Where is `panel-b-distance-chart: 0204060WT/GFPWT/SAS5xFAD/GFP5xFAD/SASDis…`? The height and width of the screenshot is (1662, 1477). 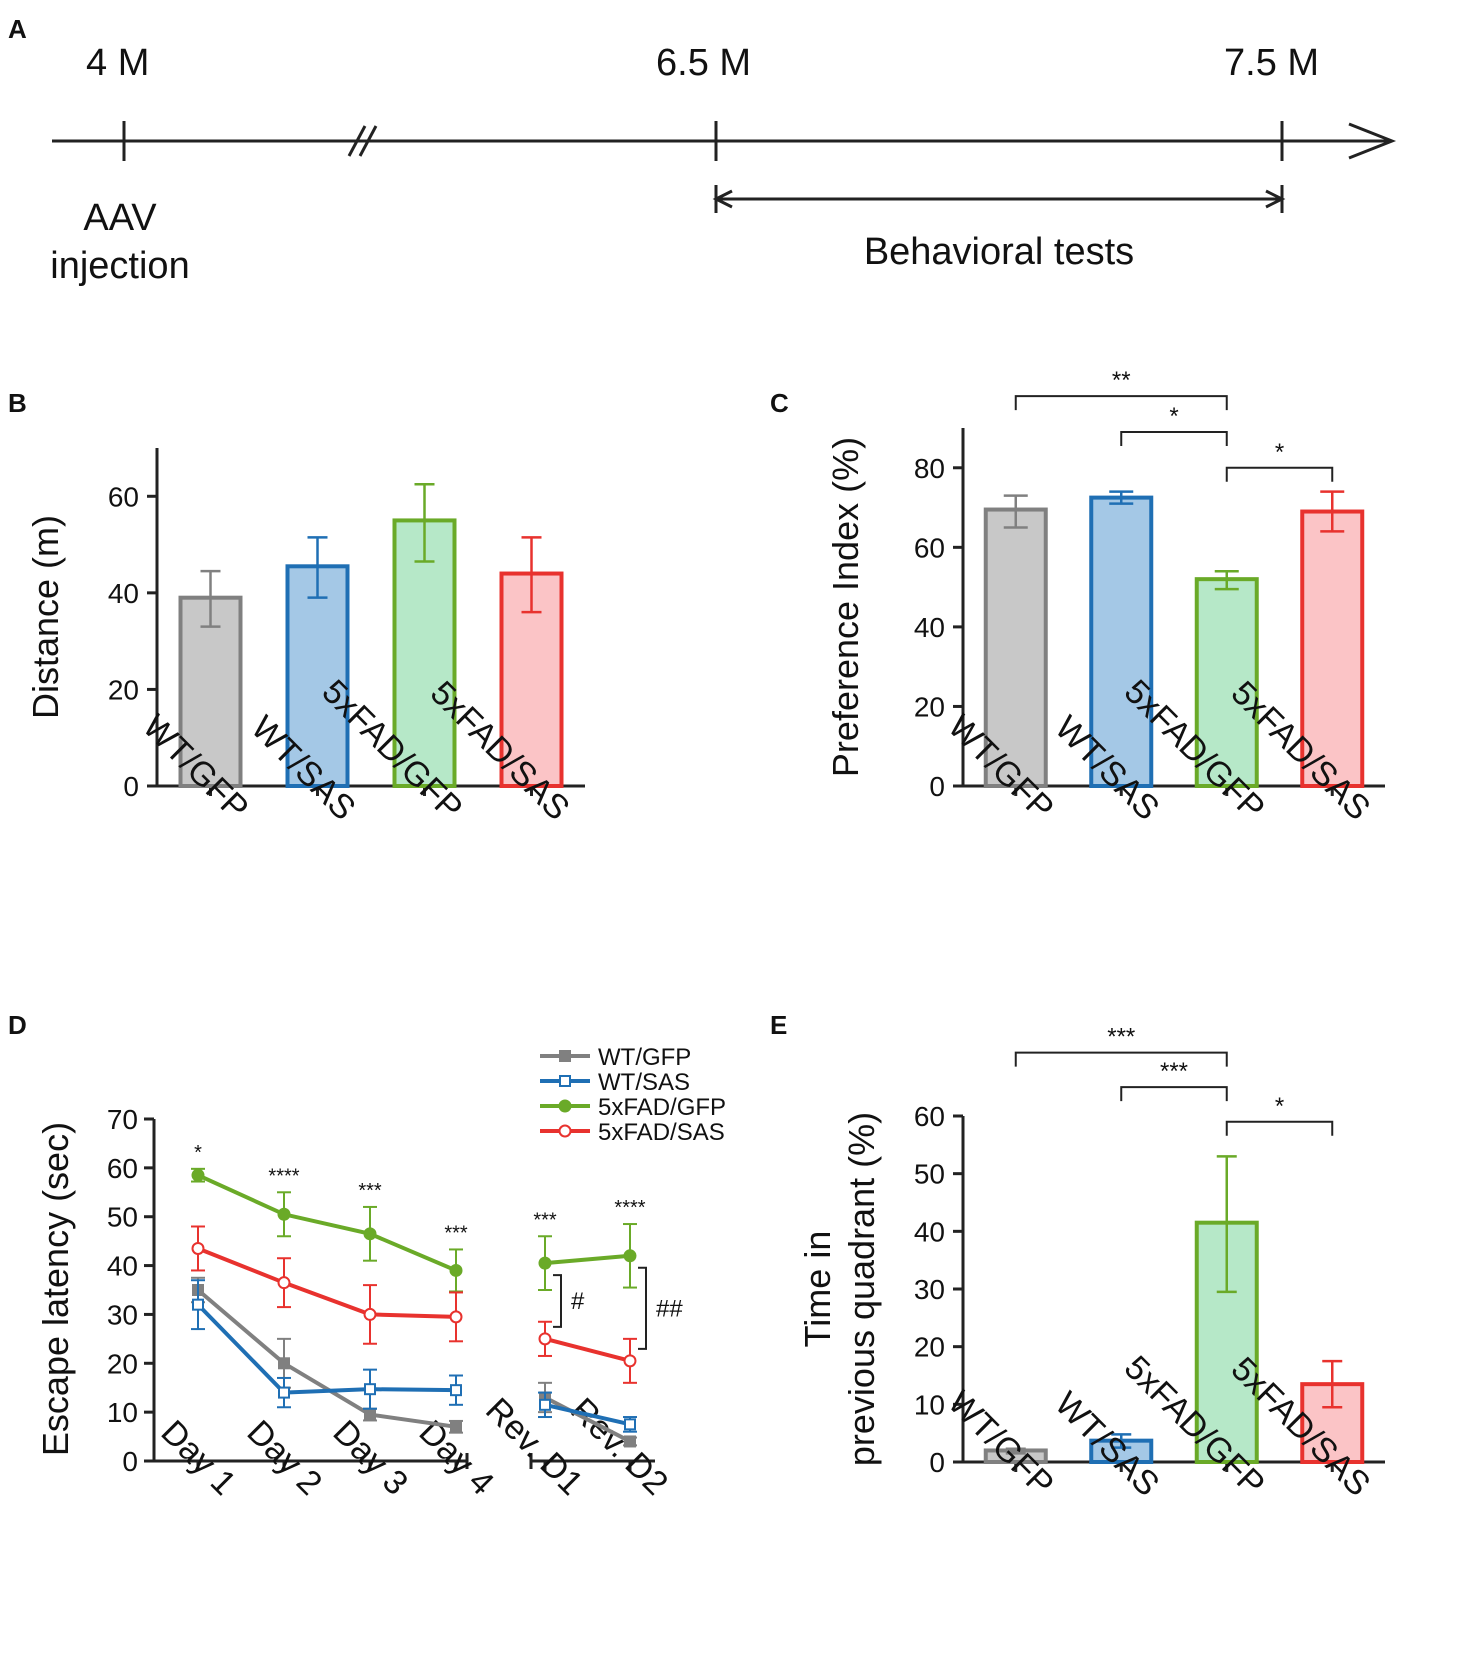 panel-b-distance-chart: 0204060WT/GFPWT/SAS5xFAD/GFP5xFAD/SASDis… is located at coordinates (305, 638).